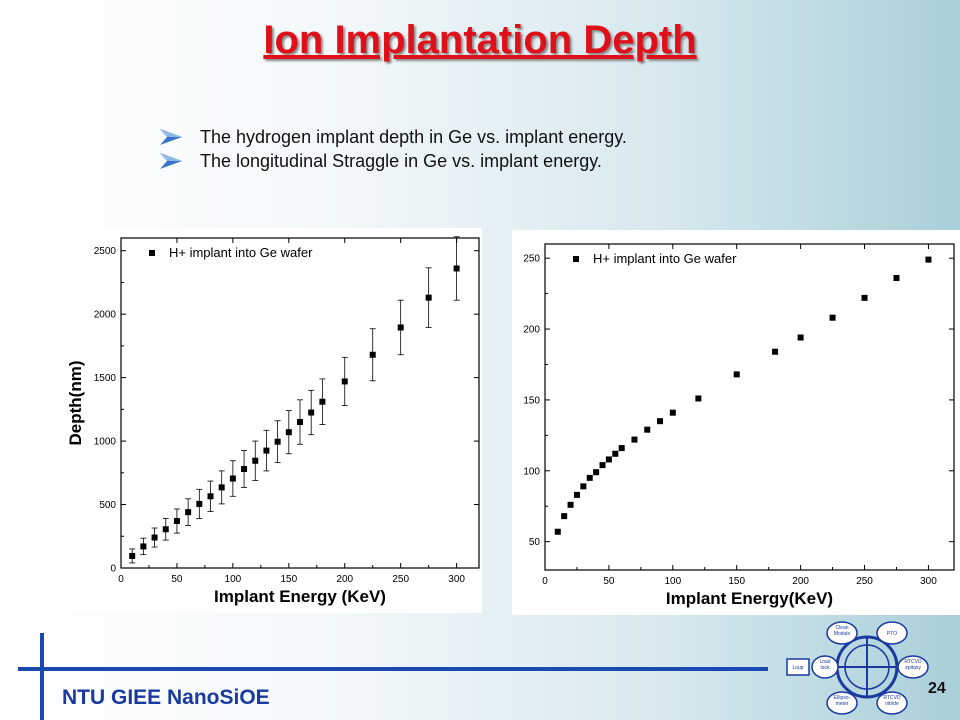 This screenshot has width=960, height=720. Describe the element at coordinates (75, 403) in the screenshot. I see `y-axis-label: Depth(nm)` at that location.